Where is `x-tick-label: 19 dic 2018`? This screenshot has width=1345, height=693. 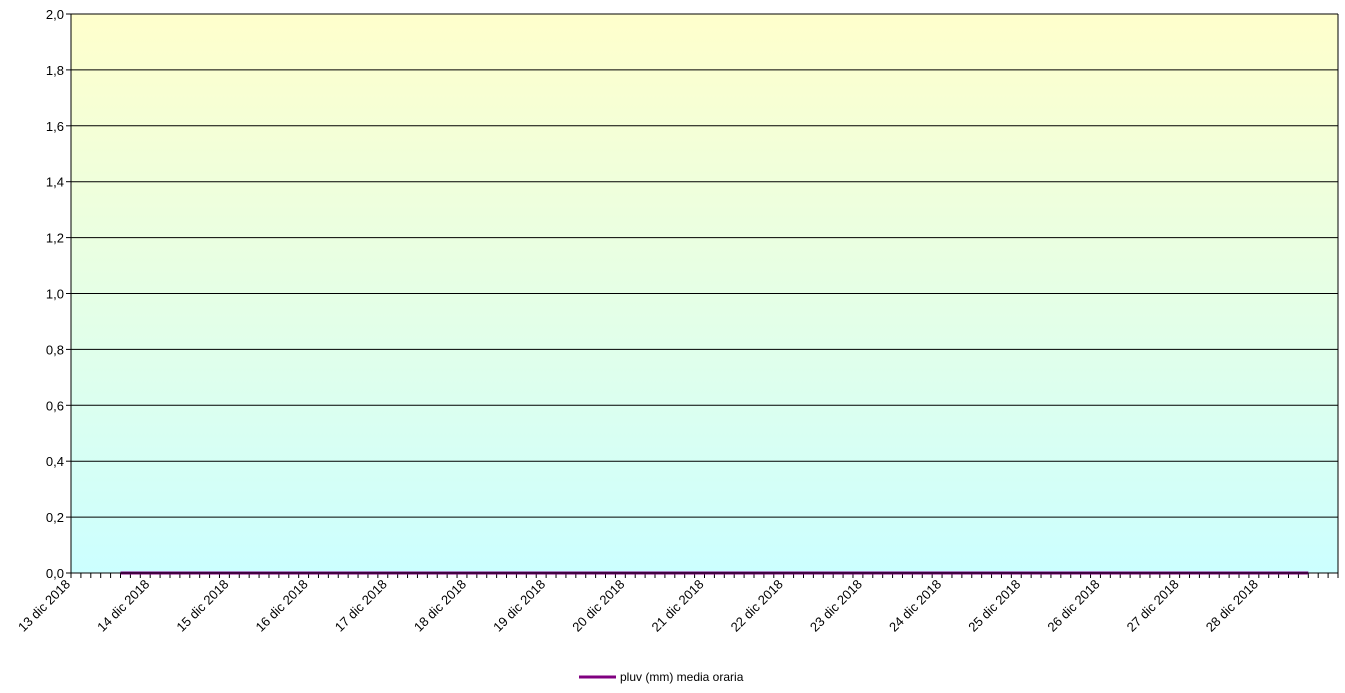
x-tick-label: 19 dic 2018 is located at coordinates (519, 606).